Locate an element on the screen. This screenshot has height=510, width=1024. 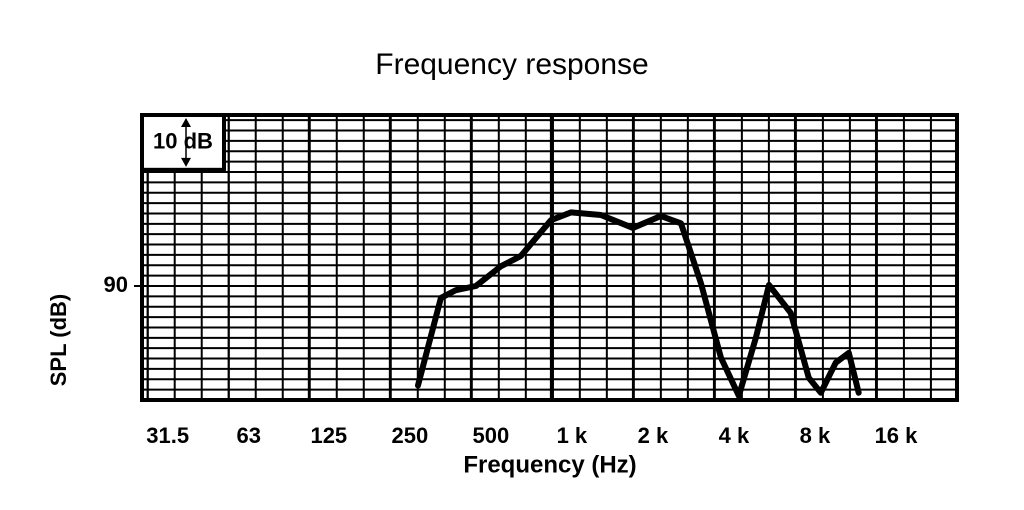
y-tick-label: 90 is located at coordinates (116, 284).